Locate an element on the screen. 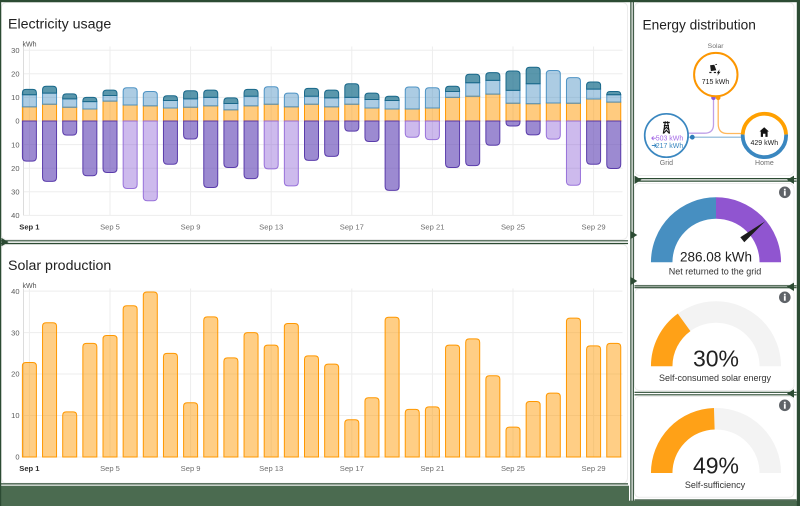 The width and height of the screenshot is (800, 506). svg-text: 286.08 kWh is located at coordinates (716, 257).